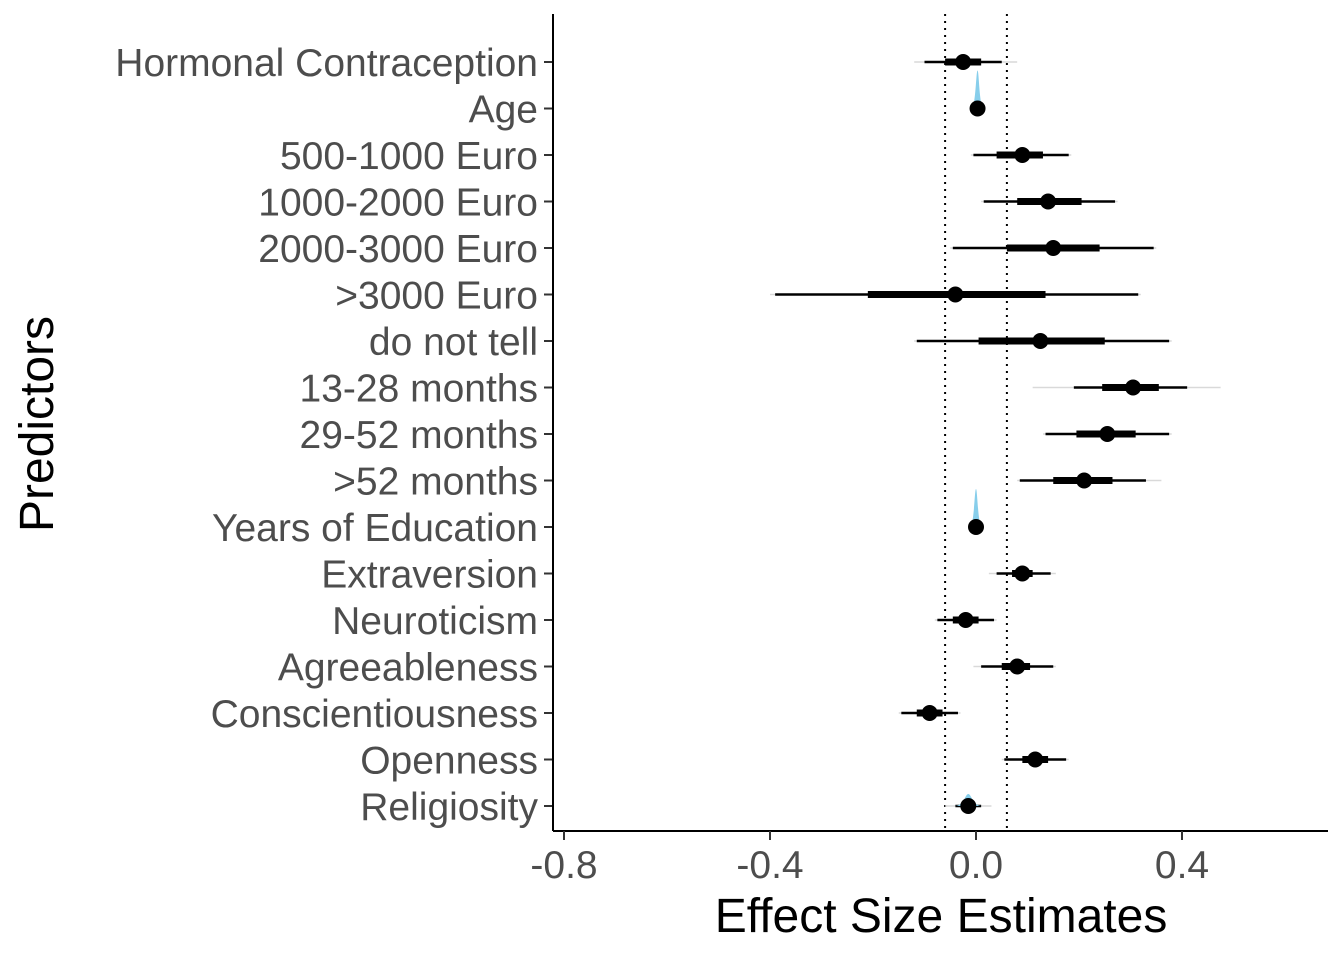  I want to click on y-axis-title: Predictors, so click(37, 424).